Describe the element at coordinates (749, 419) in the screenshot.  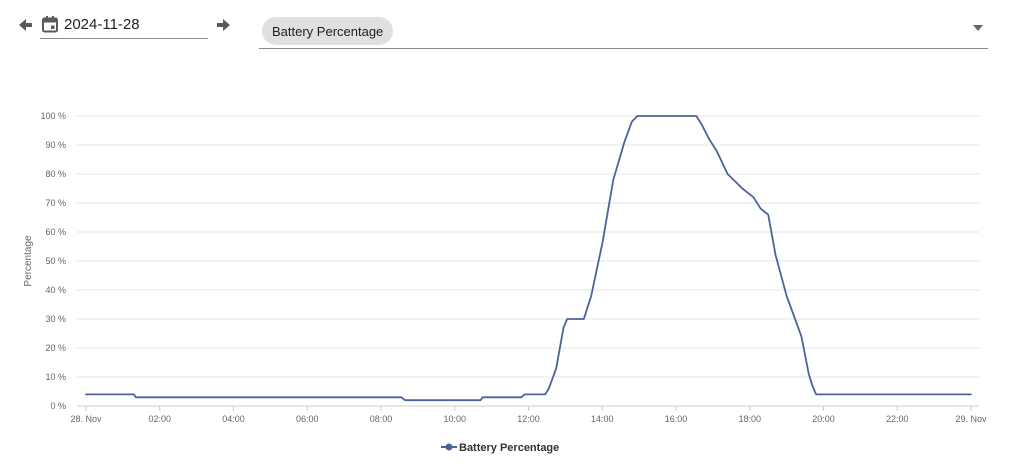
I see `x-tick-label: 18:00` at that location.